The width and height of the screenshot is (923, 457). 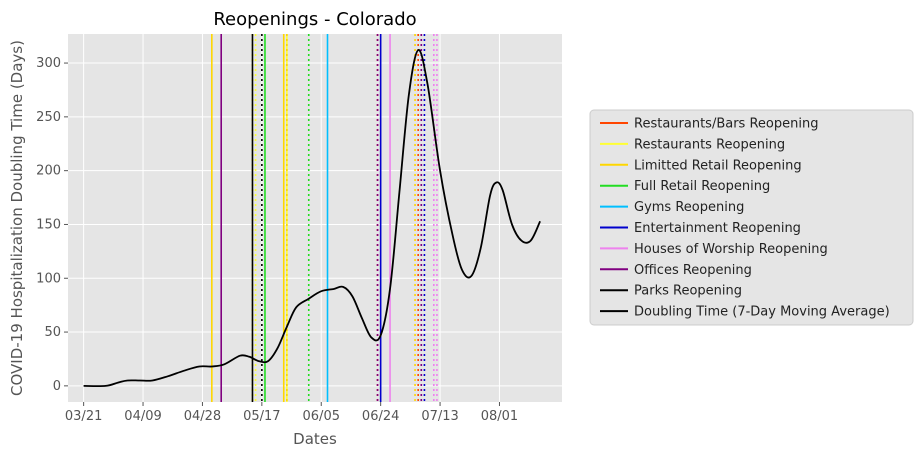 What do you see at coordinates (48, 117) in the screenshot?
I see `y-tick-label: 250` at bounding box center [48, 117].